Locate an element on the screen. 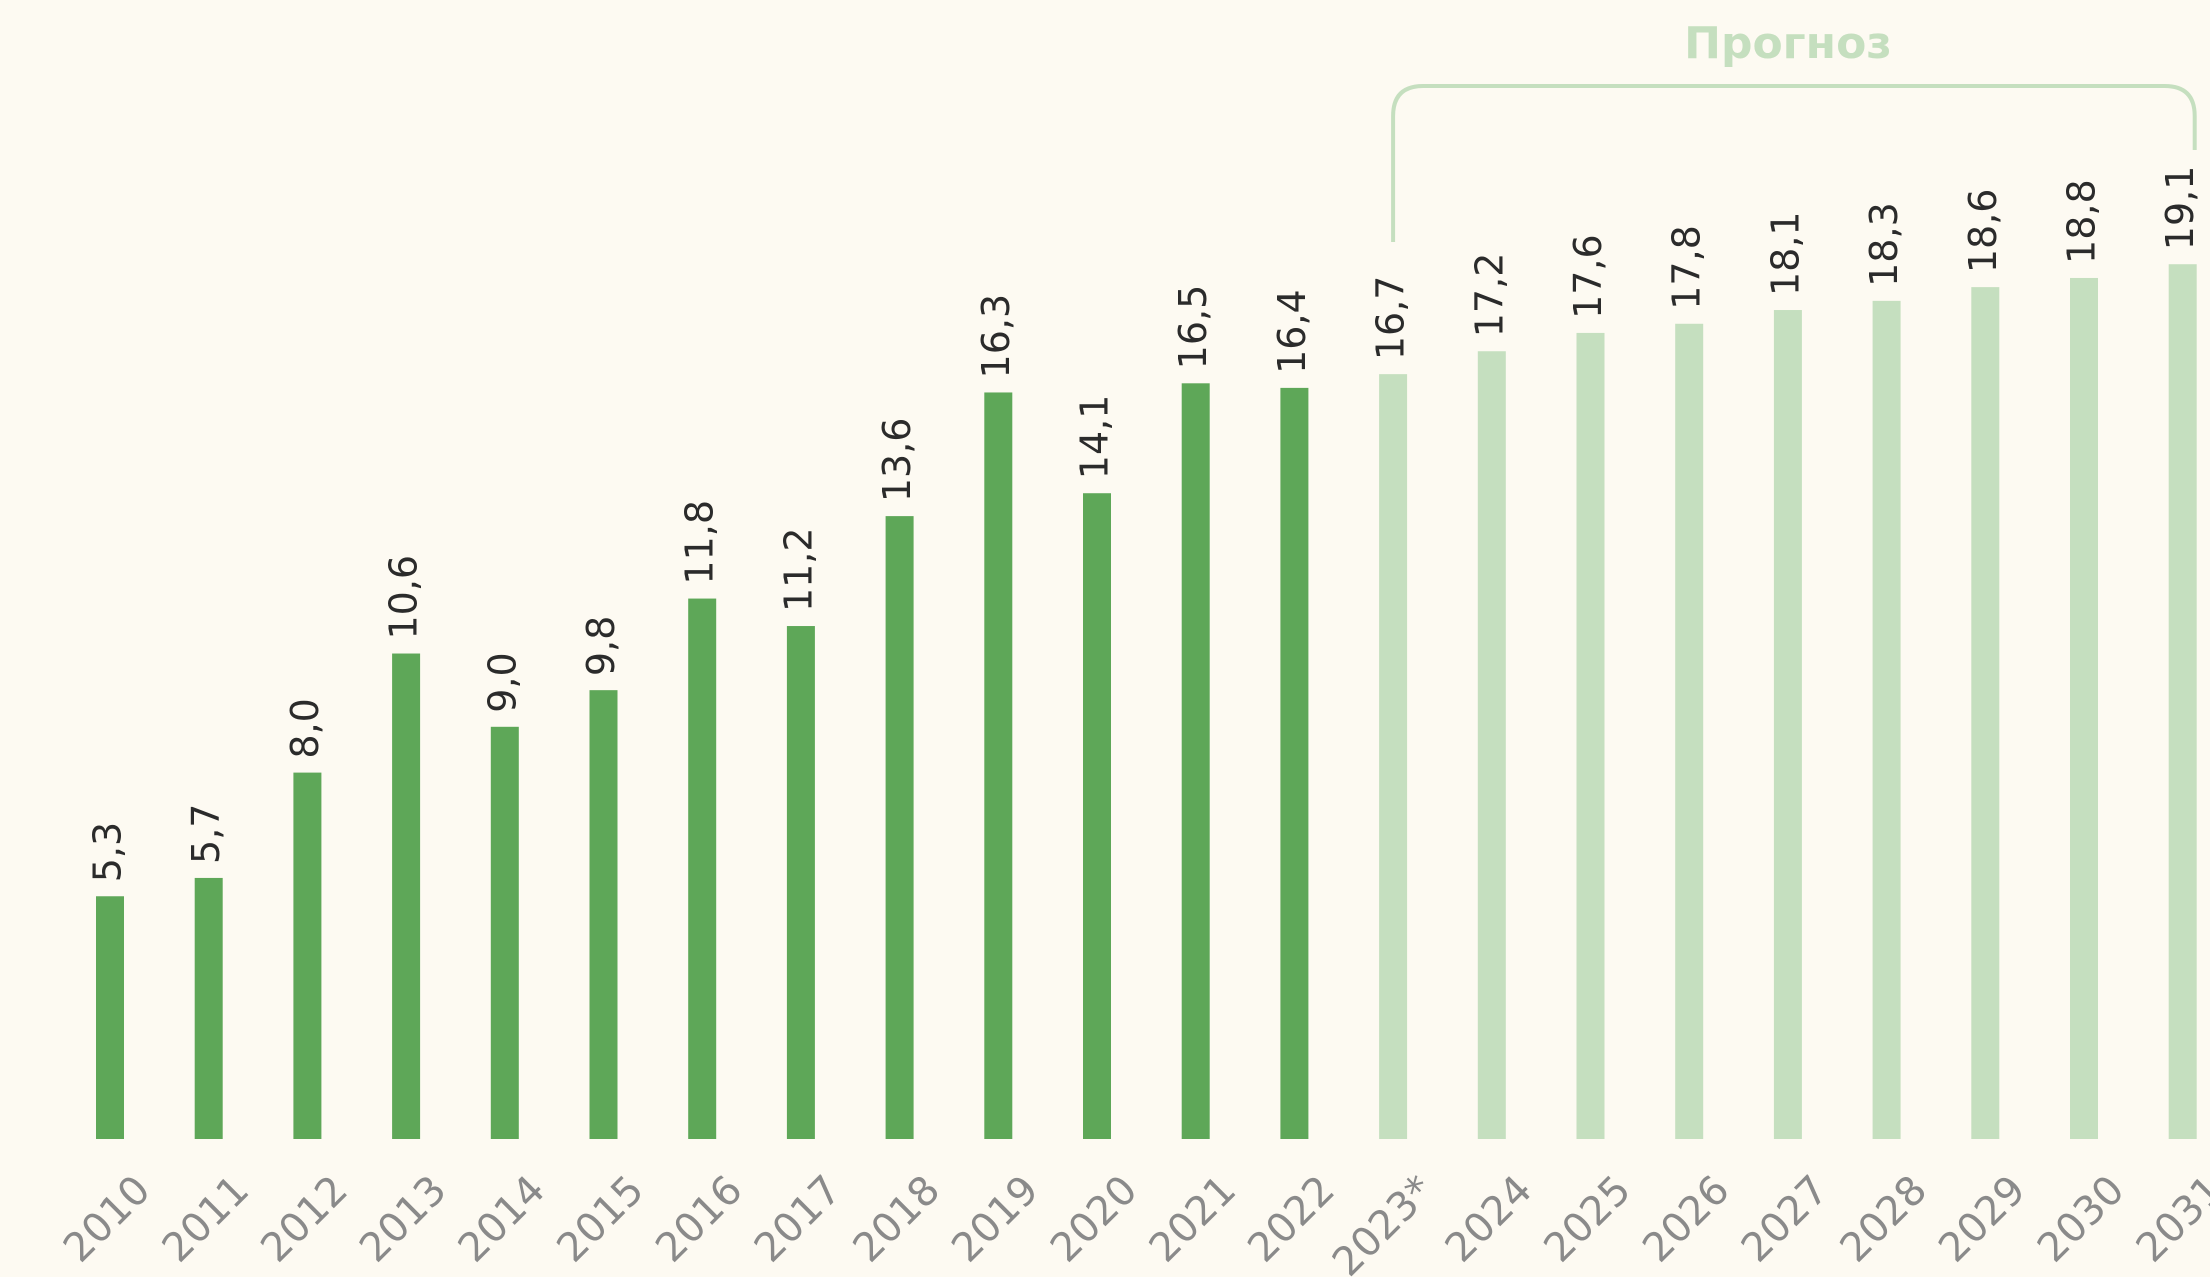 This screenshot has height=1277, width=2210. value-label: 18,8 is located at coordinates (2082, 221).